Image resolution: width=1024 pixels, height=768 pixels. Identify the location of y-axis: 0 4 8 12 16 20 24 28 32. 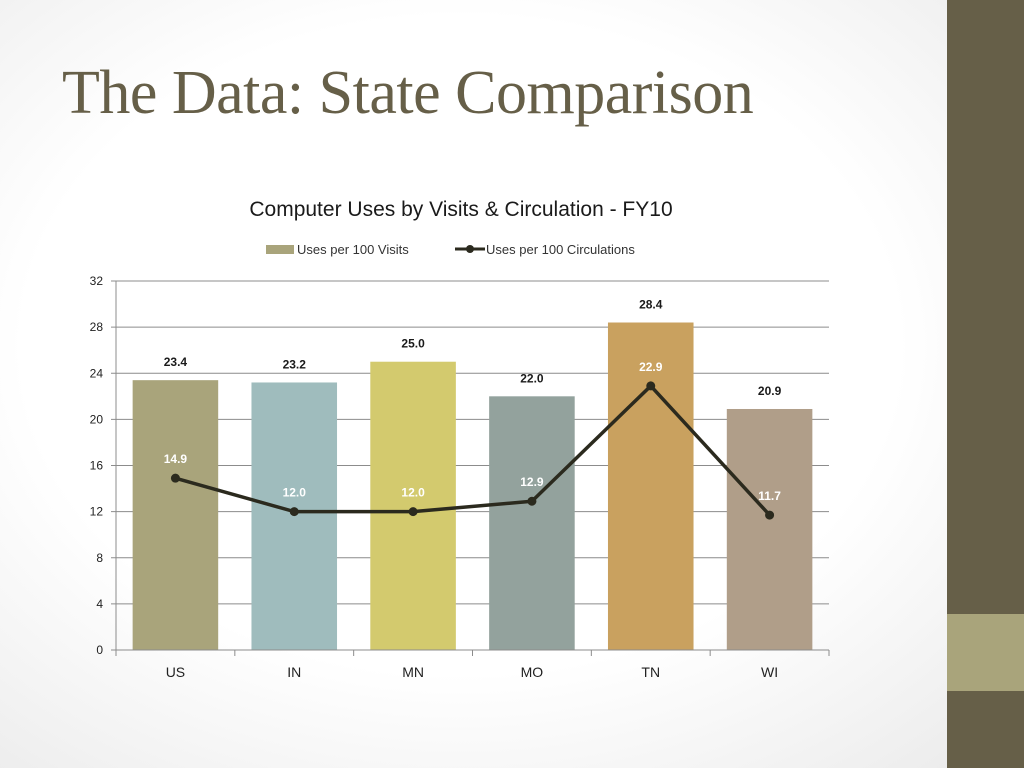
(103, 465).